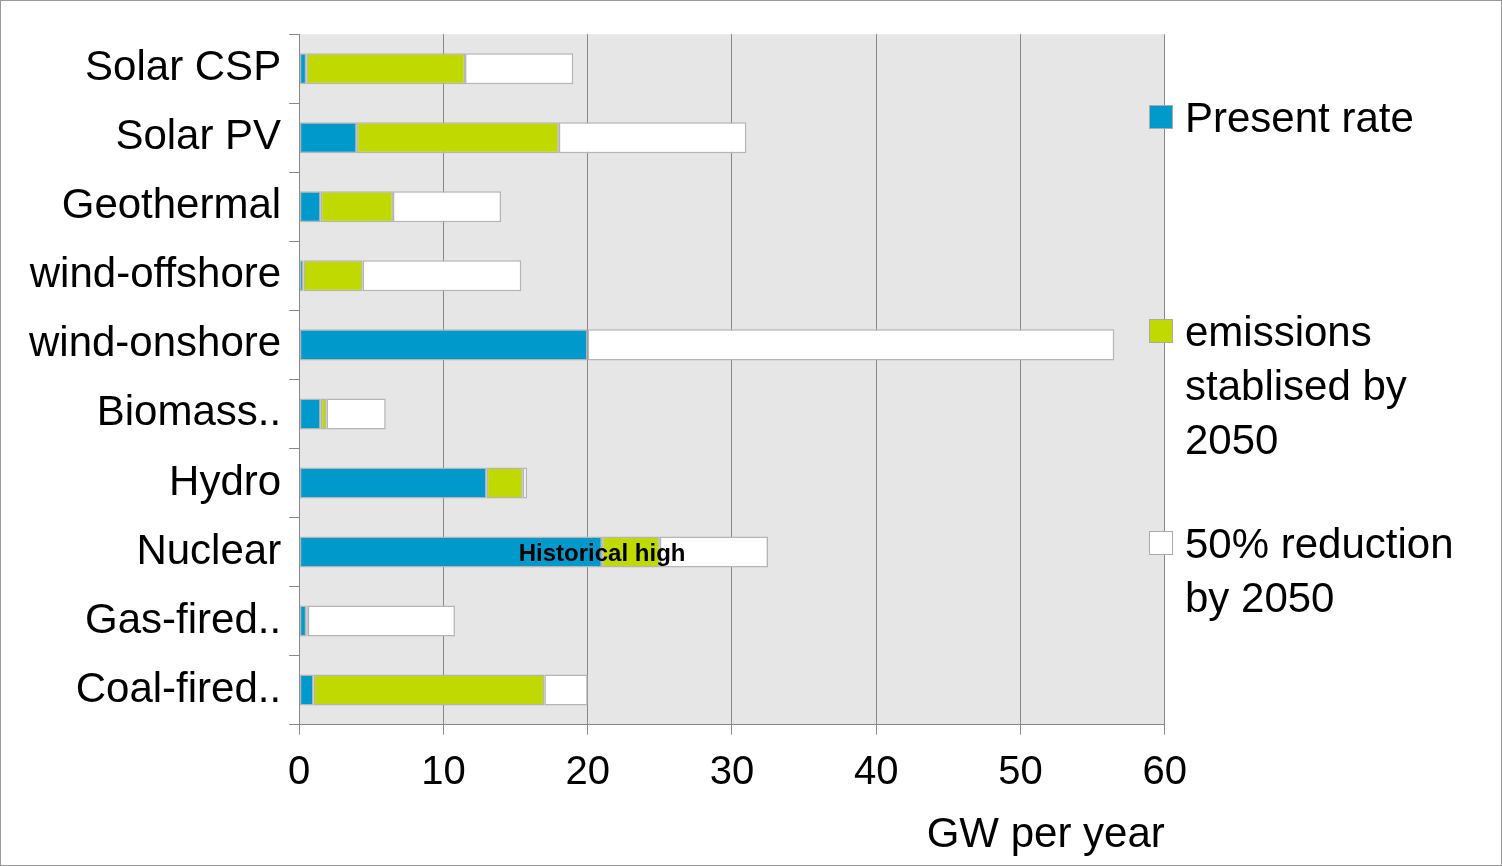 The height and width of the screenshot is (866, 1502). Describe the element at coordinates (299, 769) in the screenshot. I see `x-tick-label: 0` at that location.